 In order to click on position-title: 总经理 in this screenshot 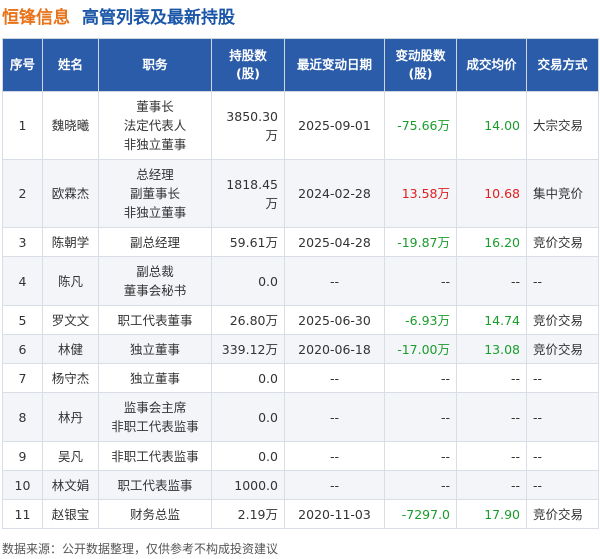, I will do `click(155, 174)`.